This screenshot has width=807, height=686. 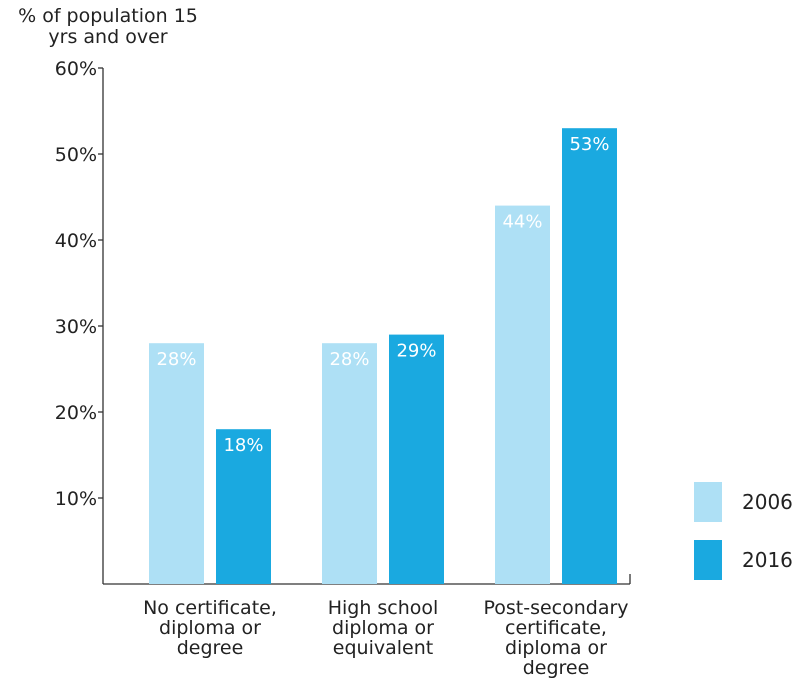 I want to click on y-tick-label-60: 60%, so click(x=76, y=69).